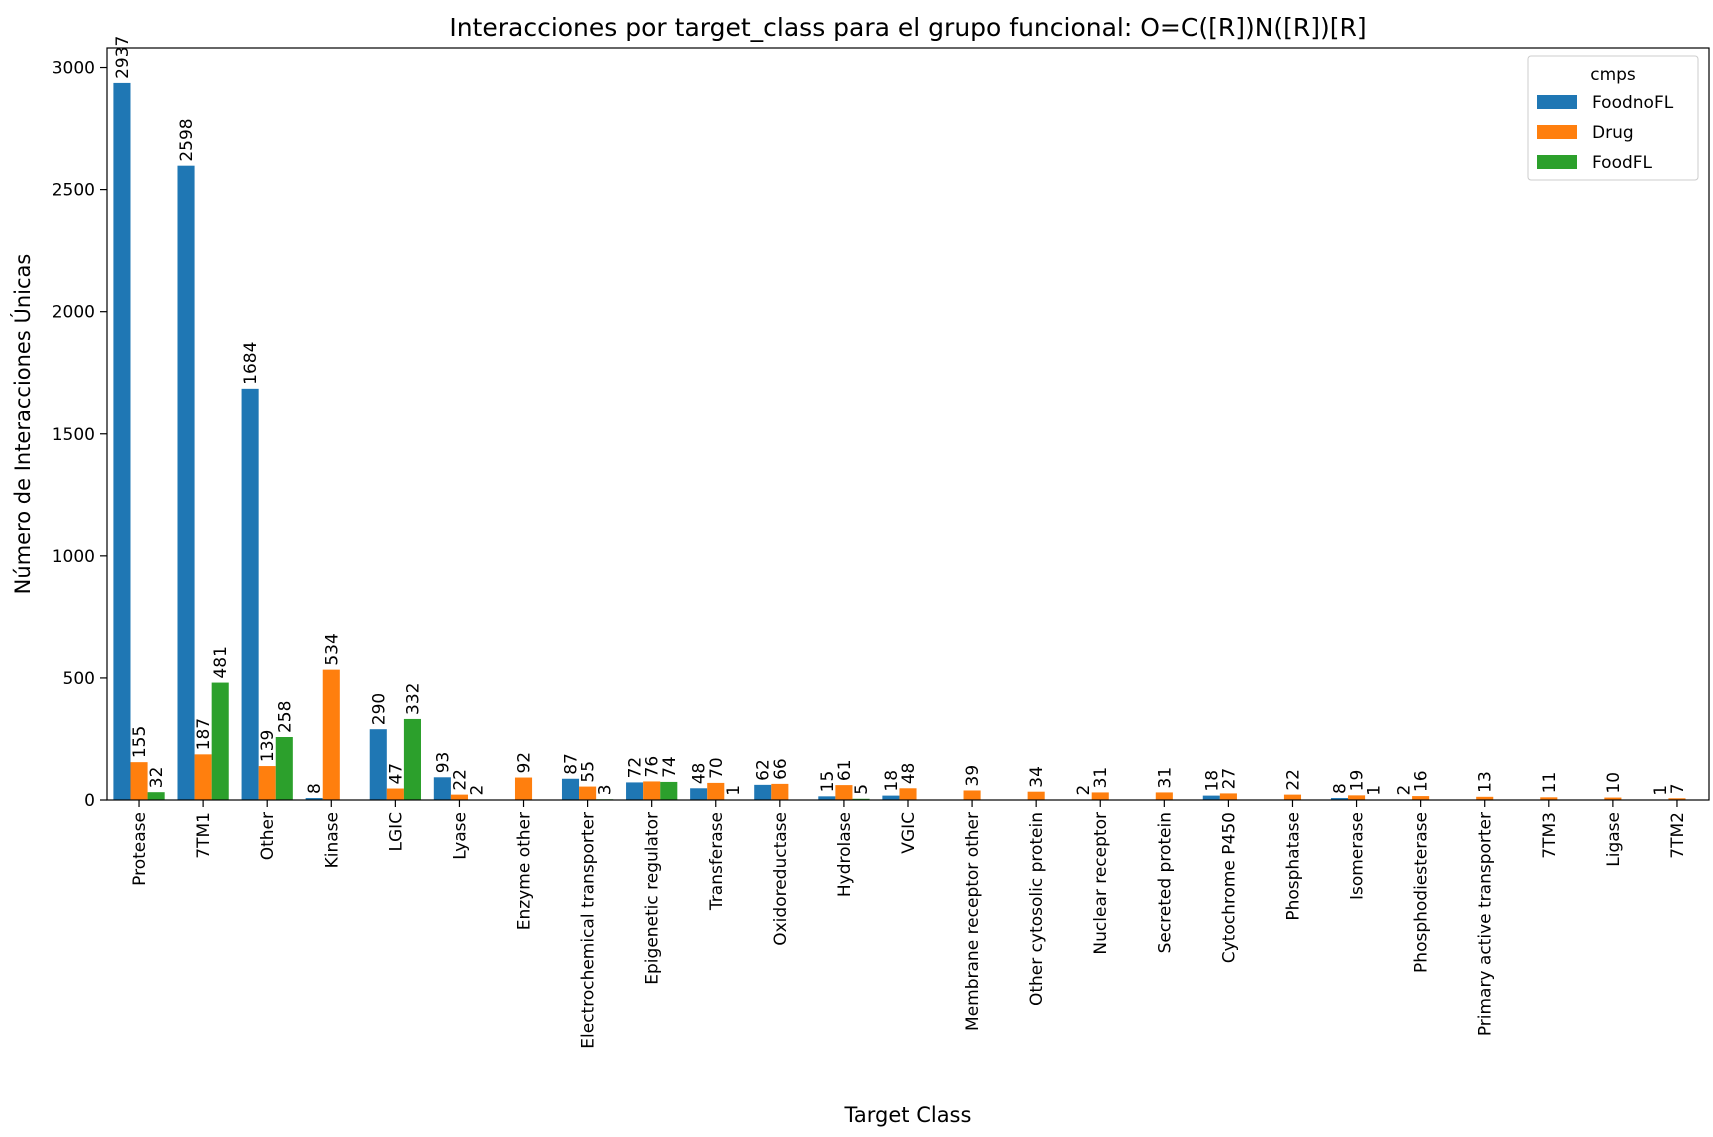 The image size is (1713, 1137). What do you see at coordinates (973, 776) in the screenshot?
I see `data-label: 39` at bounding box center [973, 776].